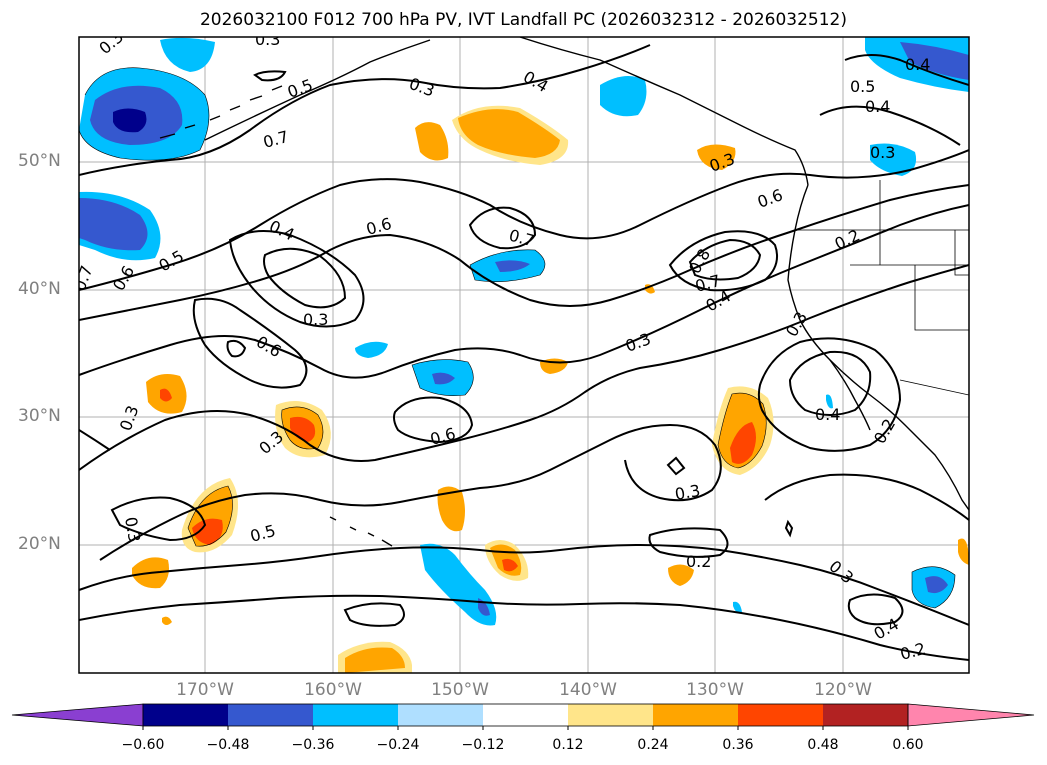  I want to click on lon-label-170w: 170°W, so click(205, 690).